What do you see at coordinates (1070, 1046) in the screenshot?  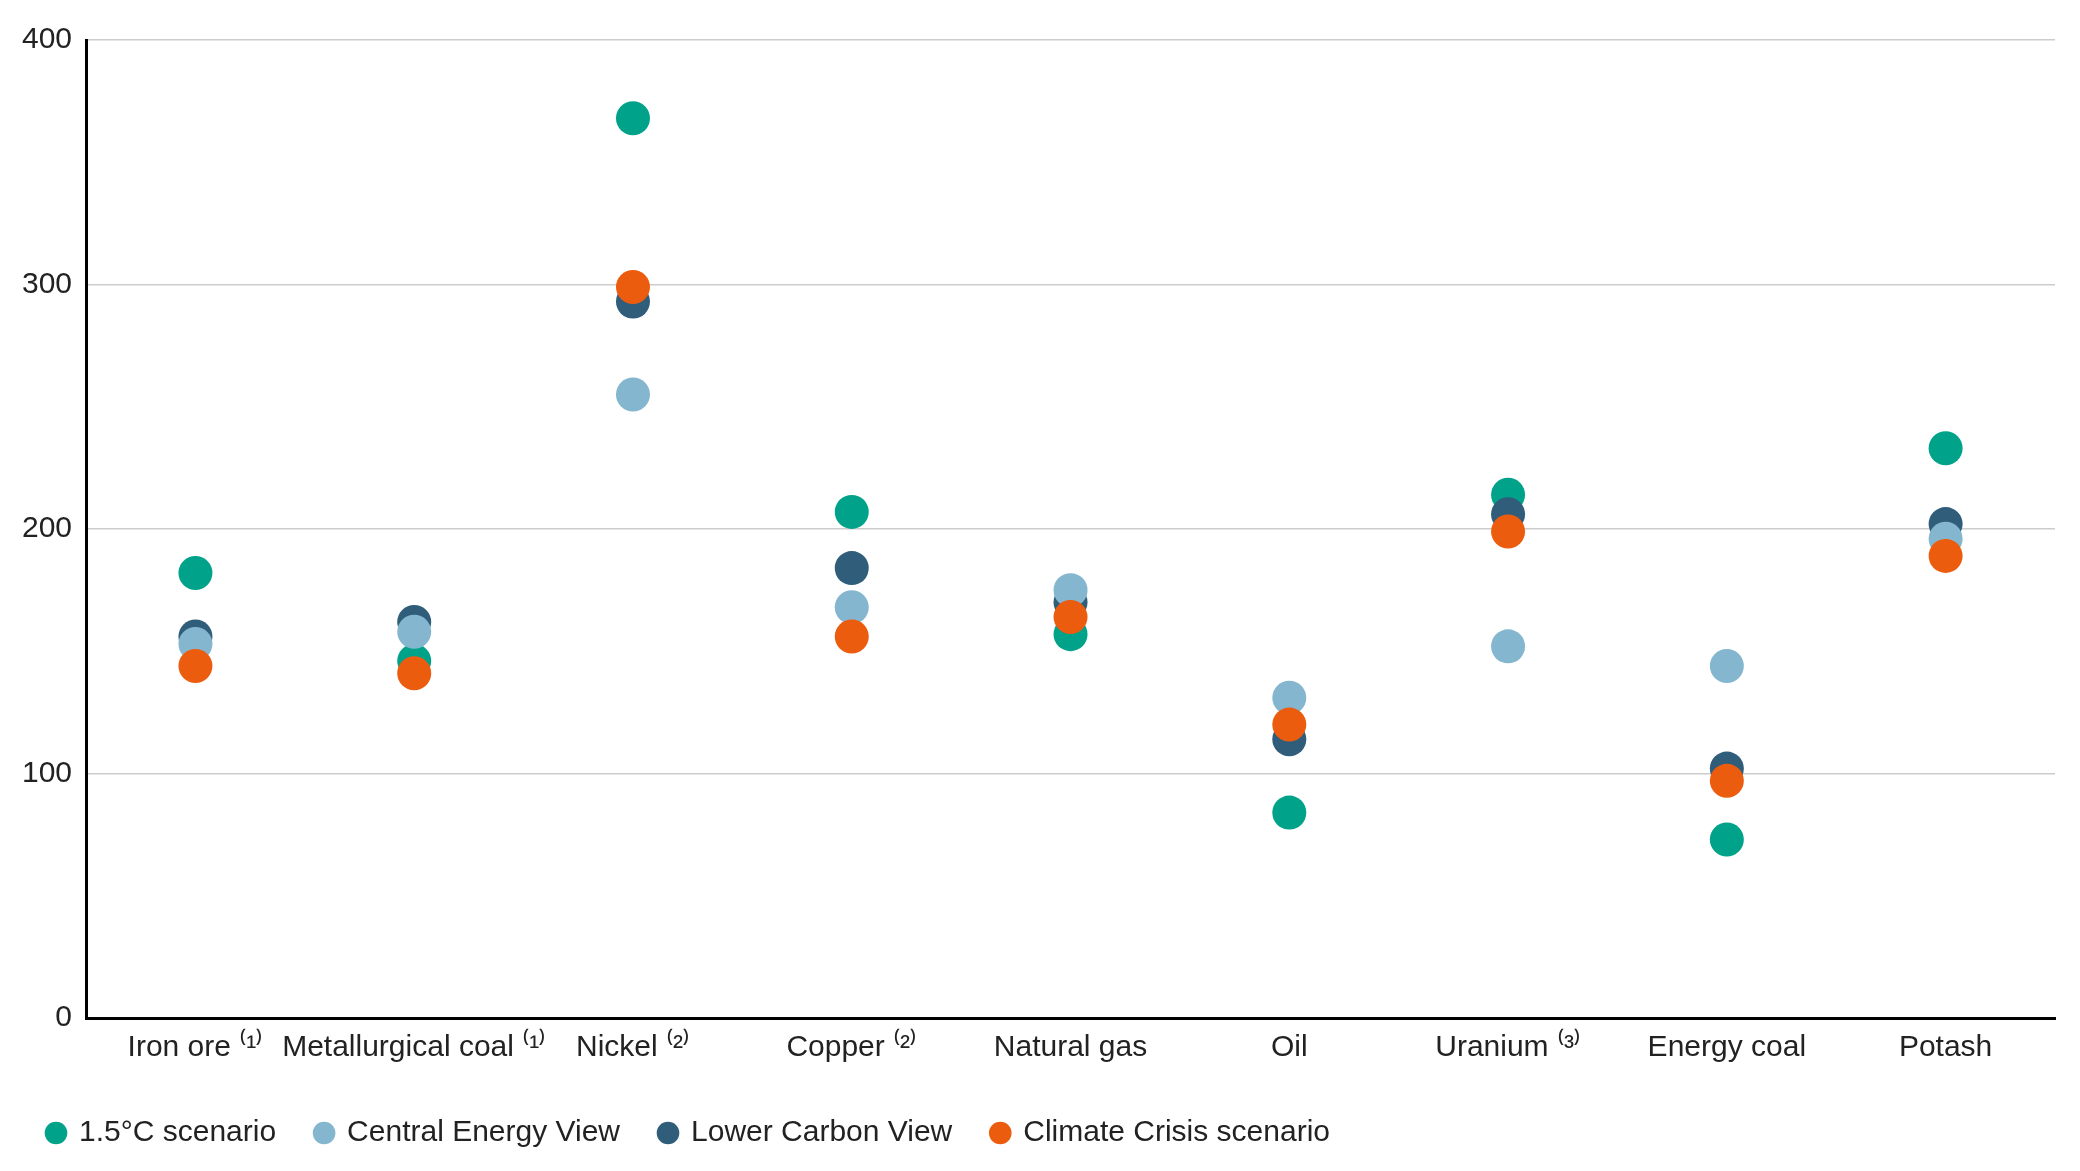 I see `x-tick-label: Natural gas` at bounding box center [1070, 1046].